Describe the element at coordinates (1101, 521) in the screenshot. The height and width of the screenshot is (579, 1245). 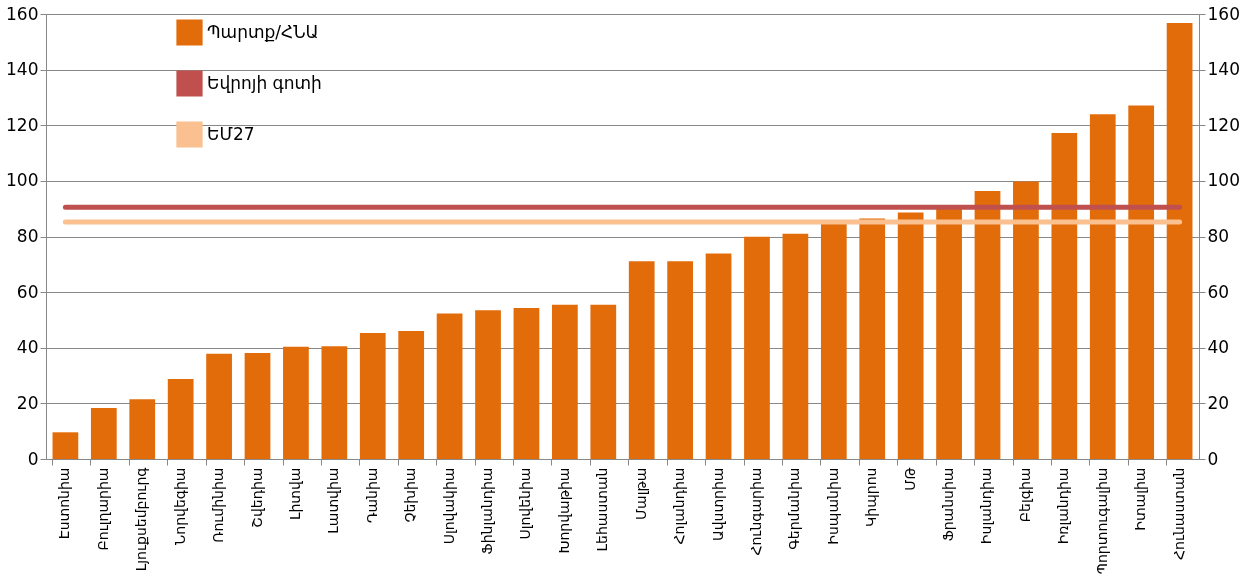
I see `x-tick-label: Պորտուգալիա` at that location.